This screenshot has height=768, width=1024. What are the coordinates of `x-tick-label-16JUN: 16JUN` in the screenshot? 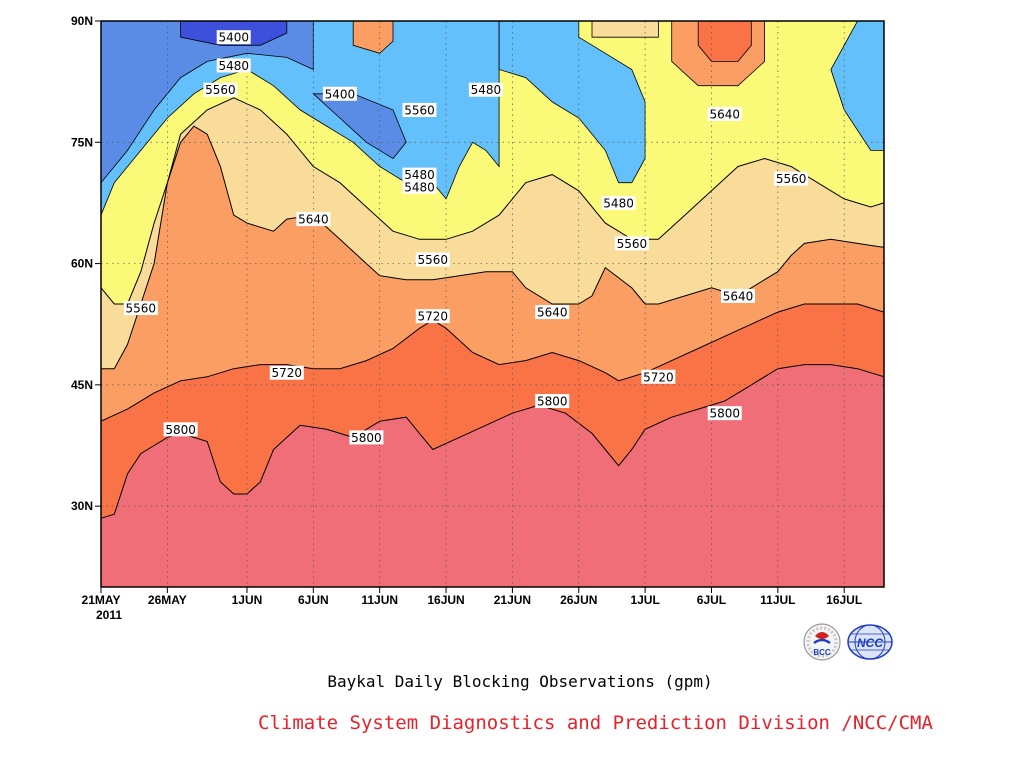 It's located at (445, 600).